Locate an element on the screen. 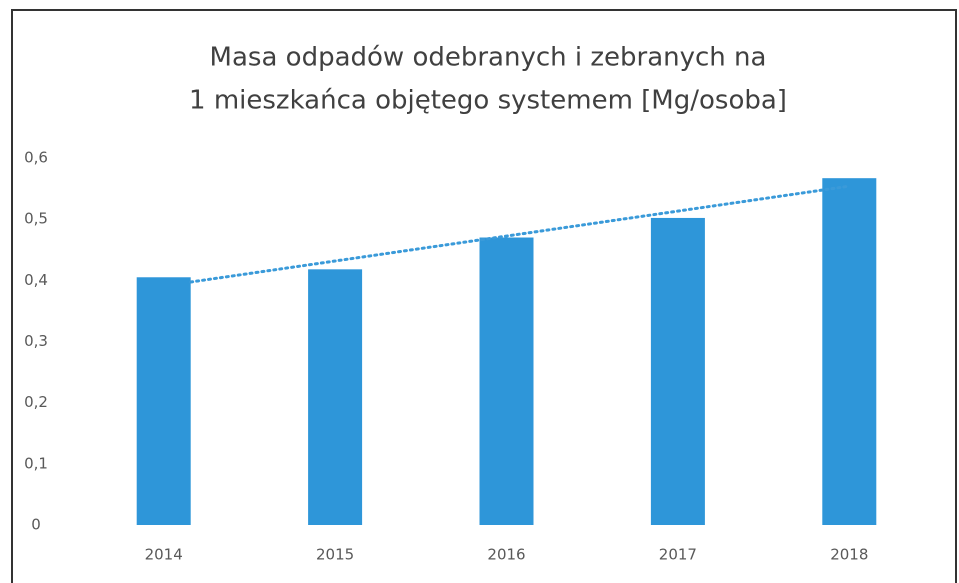 Image resolution: width=959 pixels, height=583 pixels. y-tick-label: 0,1 is located at coordinates (36, 463).